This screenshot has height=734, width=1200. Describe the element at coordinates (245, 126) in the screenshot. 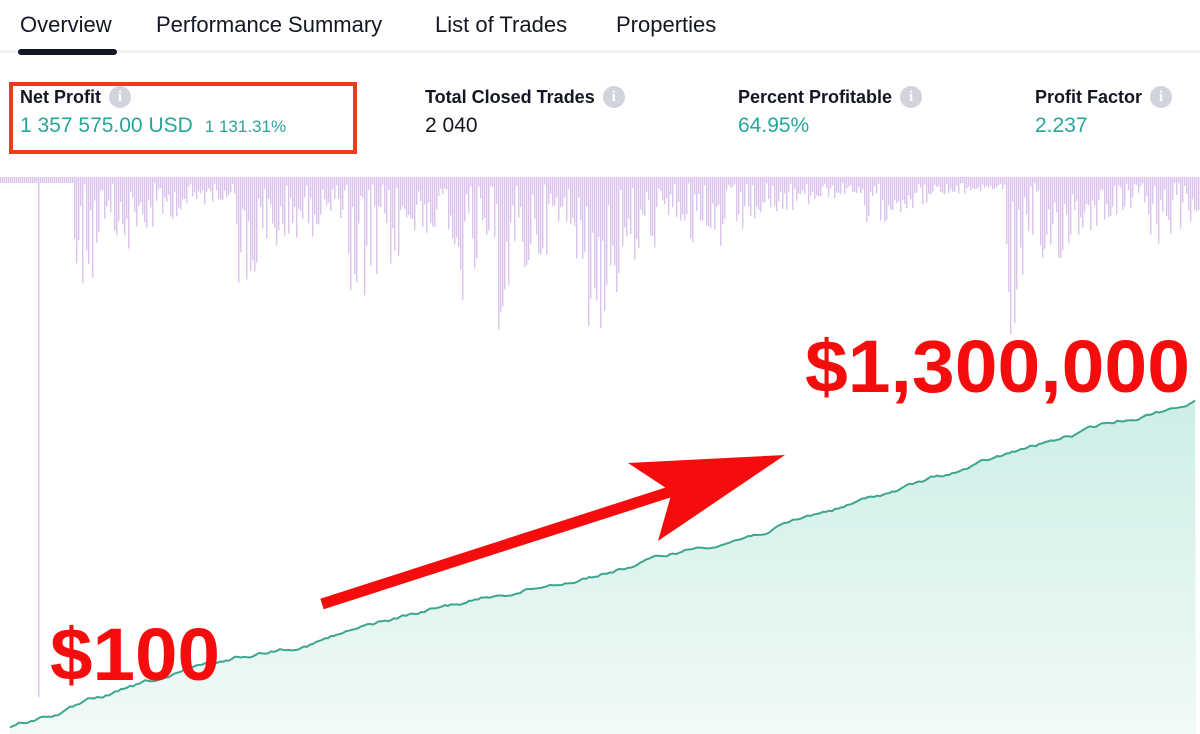

I see `metric-percent: 1 131.31%` at that location.